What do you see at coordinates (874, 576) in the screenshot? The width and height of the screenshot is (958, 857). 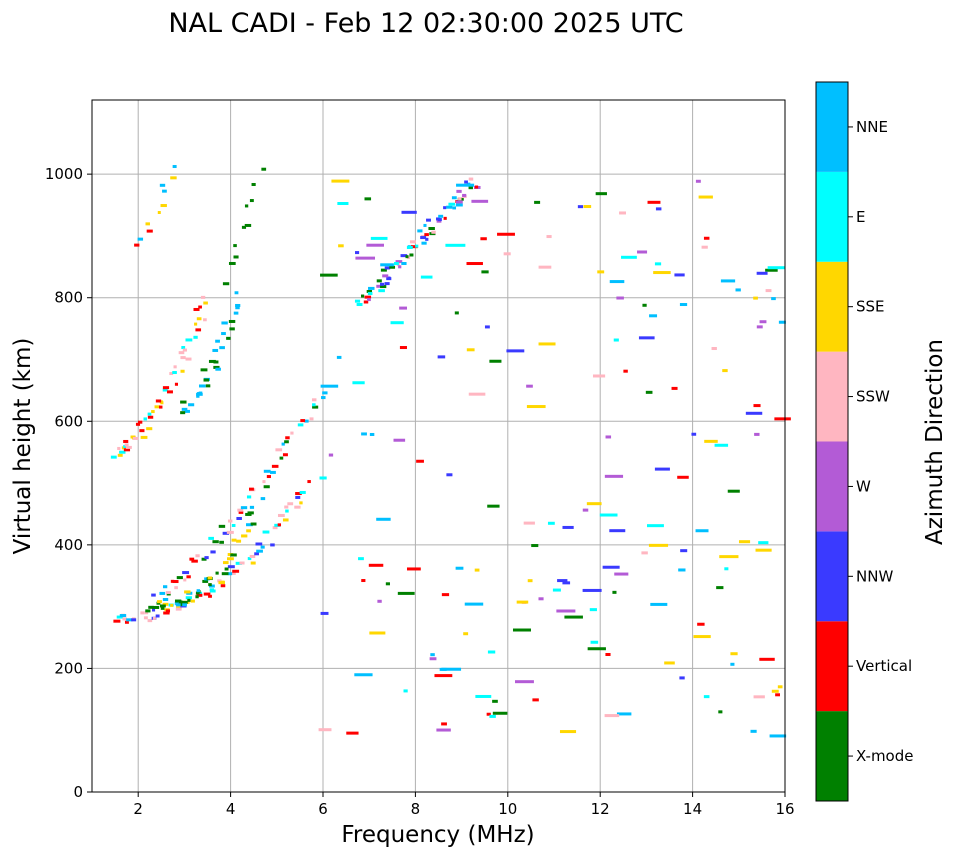 I see `colorbar-tick-label: NNW` at bounding box center [874, 576].